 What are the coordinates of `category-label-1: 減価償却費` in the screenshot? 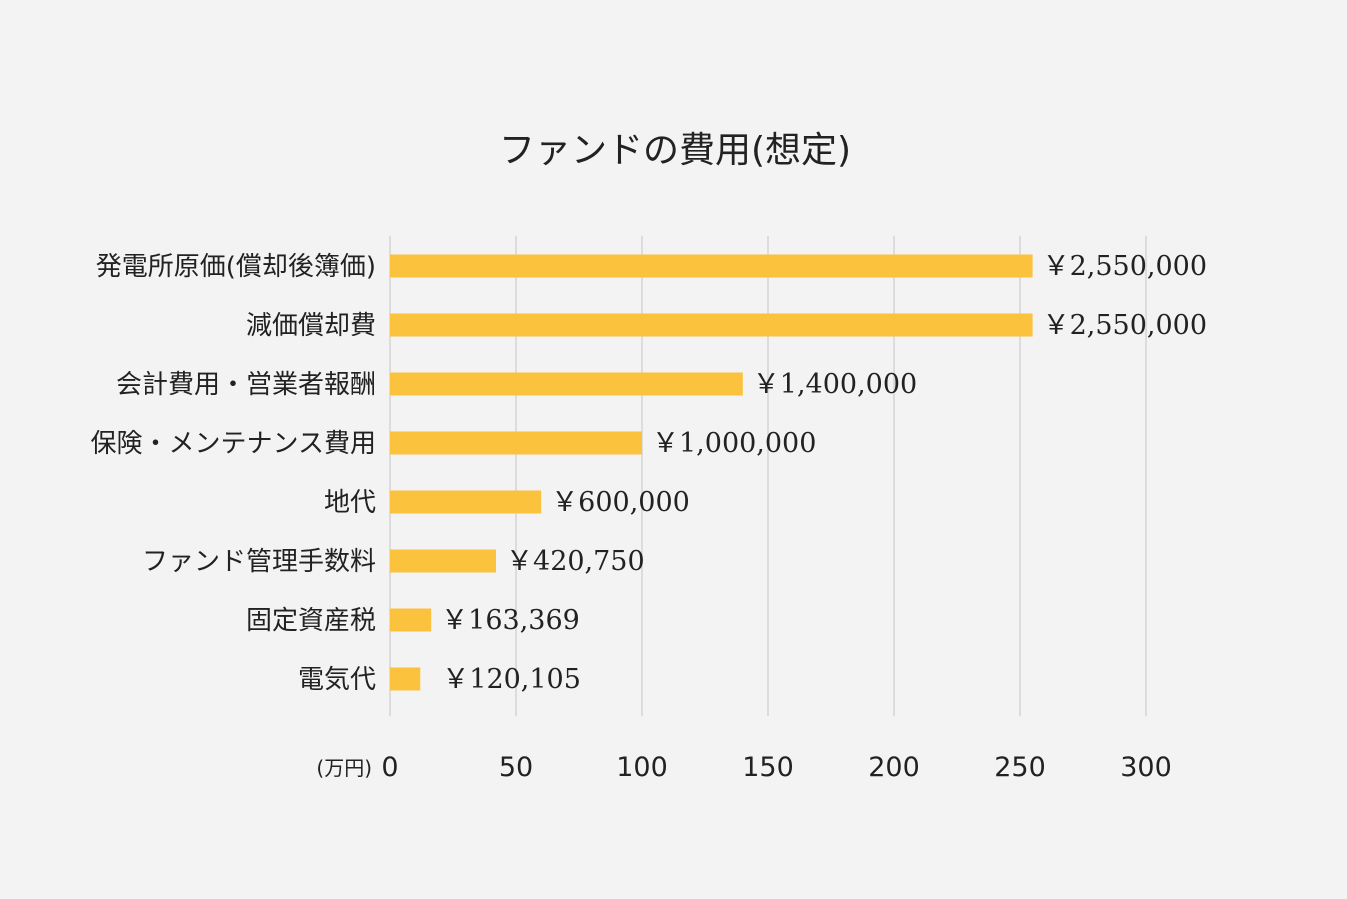 It's located at (311, 326).